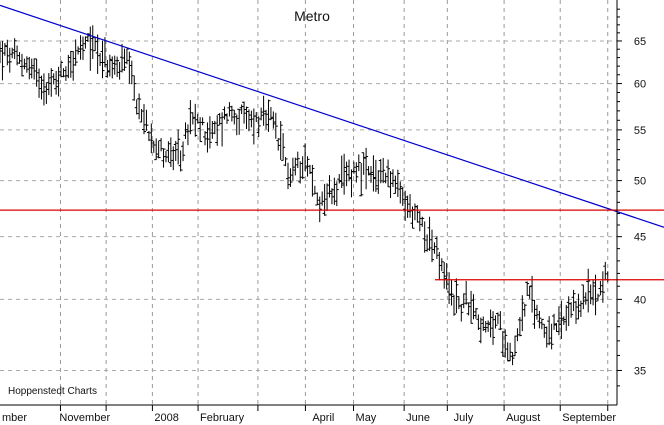 The height and width of the screenshot is (425, 664). What do you see at coordinates (640, 300) in the screenshot?
I see `y-tick-label: 40` at bounding box center [640, 300].